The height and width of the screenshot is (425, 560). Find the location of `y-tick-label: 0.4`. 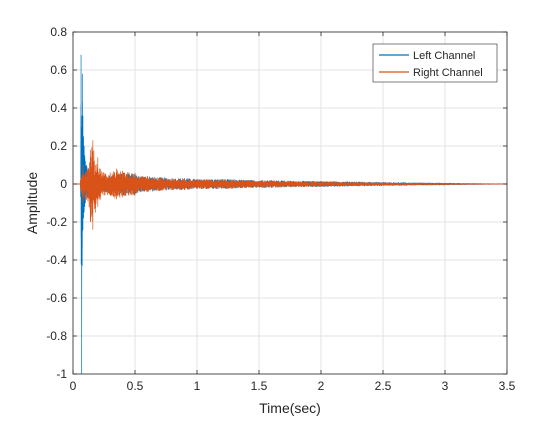

y-tick-label: 0.4 is located at coordinates (58, 108).